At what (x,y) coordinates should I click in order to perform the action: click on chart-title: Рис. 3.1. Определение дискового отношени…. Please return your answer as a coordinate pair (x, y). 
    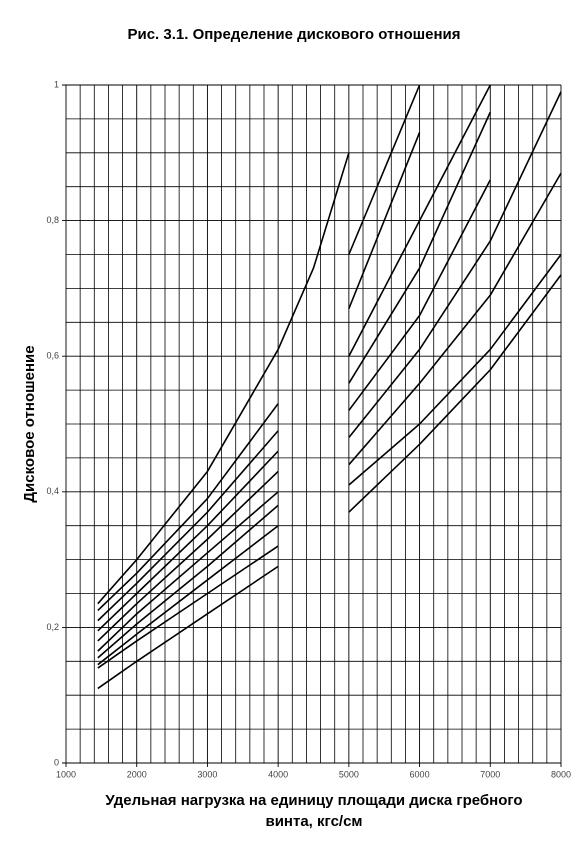
    Looking at the image, I should click on (293, 34).